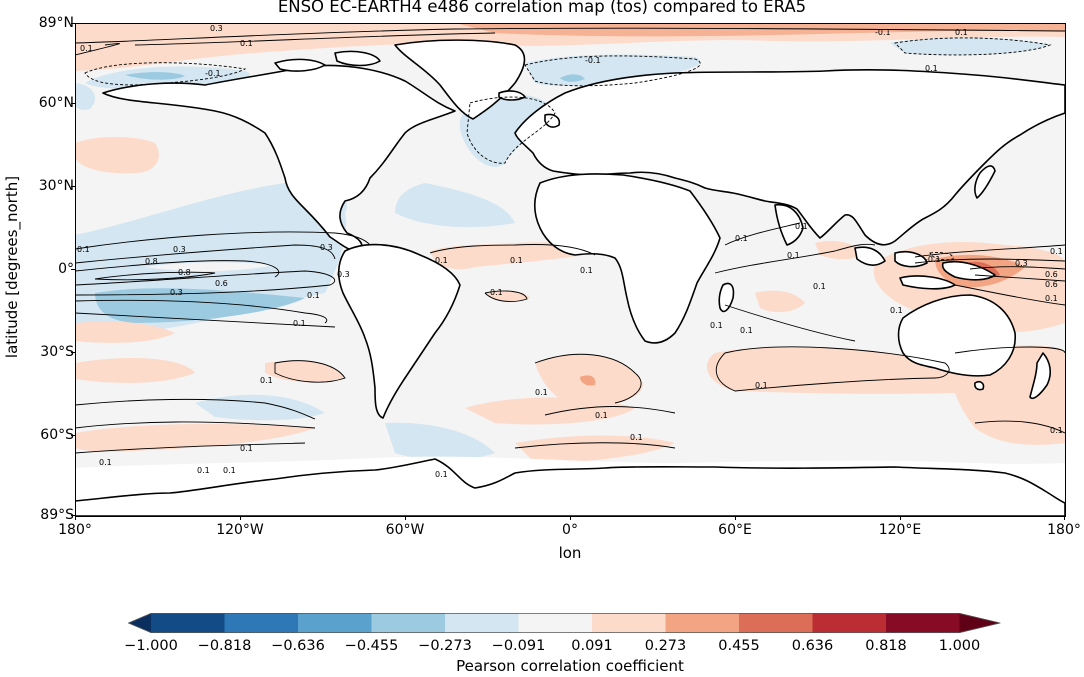 The image size is (1084, 677). What do you see at coordinates (56, 103) in the screenshot?
I see `y-tick-60n: 60°N` at bounding box center [56, 103].